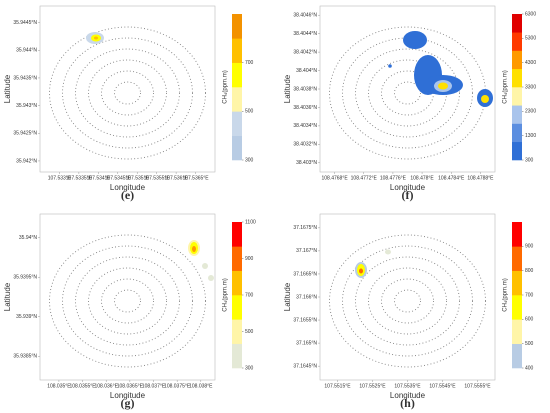 The height and width of the screenshot is (413, 550). I want to click on x-tick-label: 108.4768°E, so click(334, 178).